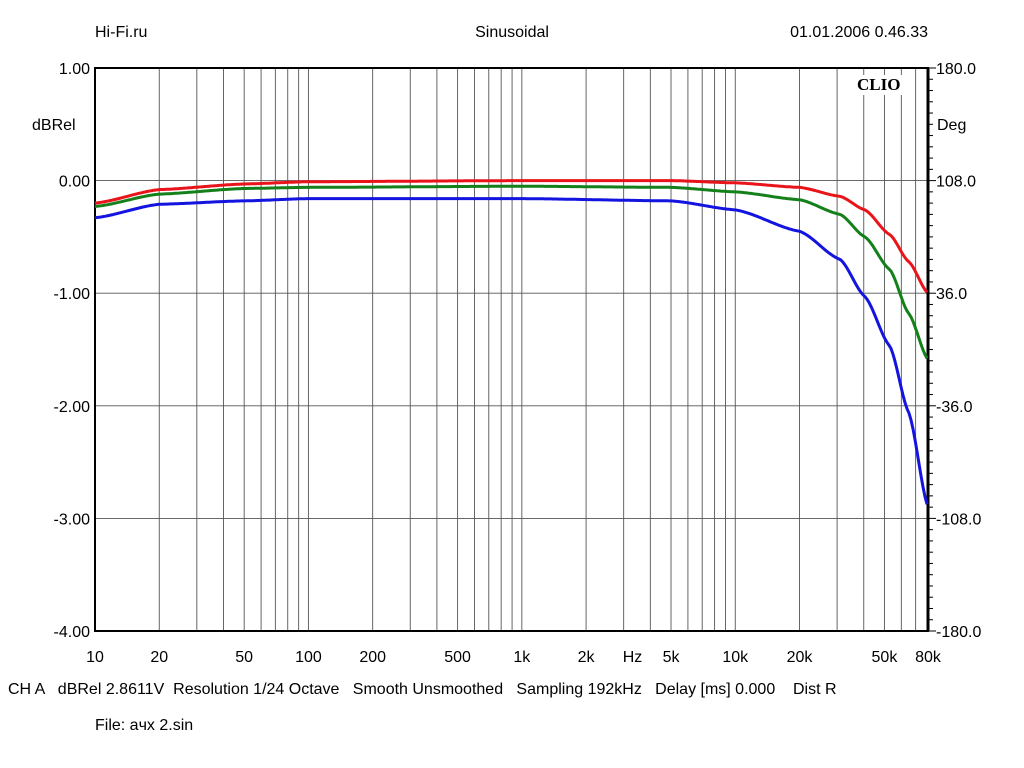  What do you see at coordinates (511, 236) in the screenshot?
I see `series-line-red` at bounding box center [511, 236].